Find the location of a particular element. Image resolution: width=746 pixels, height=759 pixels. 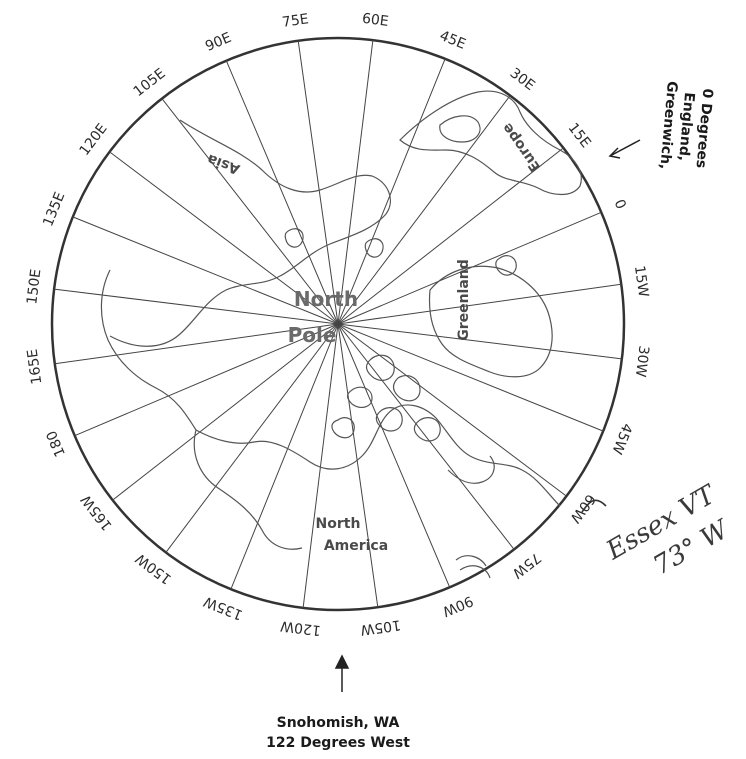

meridian-line-15w is located at coordinates (479, 304).